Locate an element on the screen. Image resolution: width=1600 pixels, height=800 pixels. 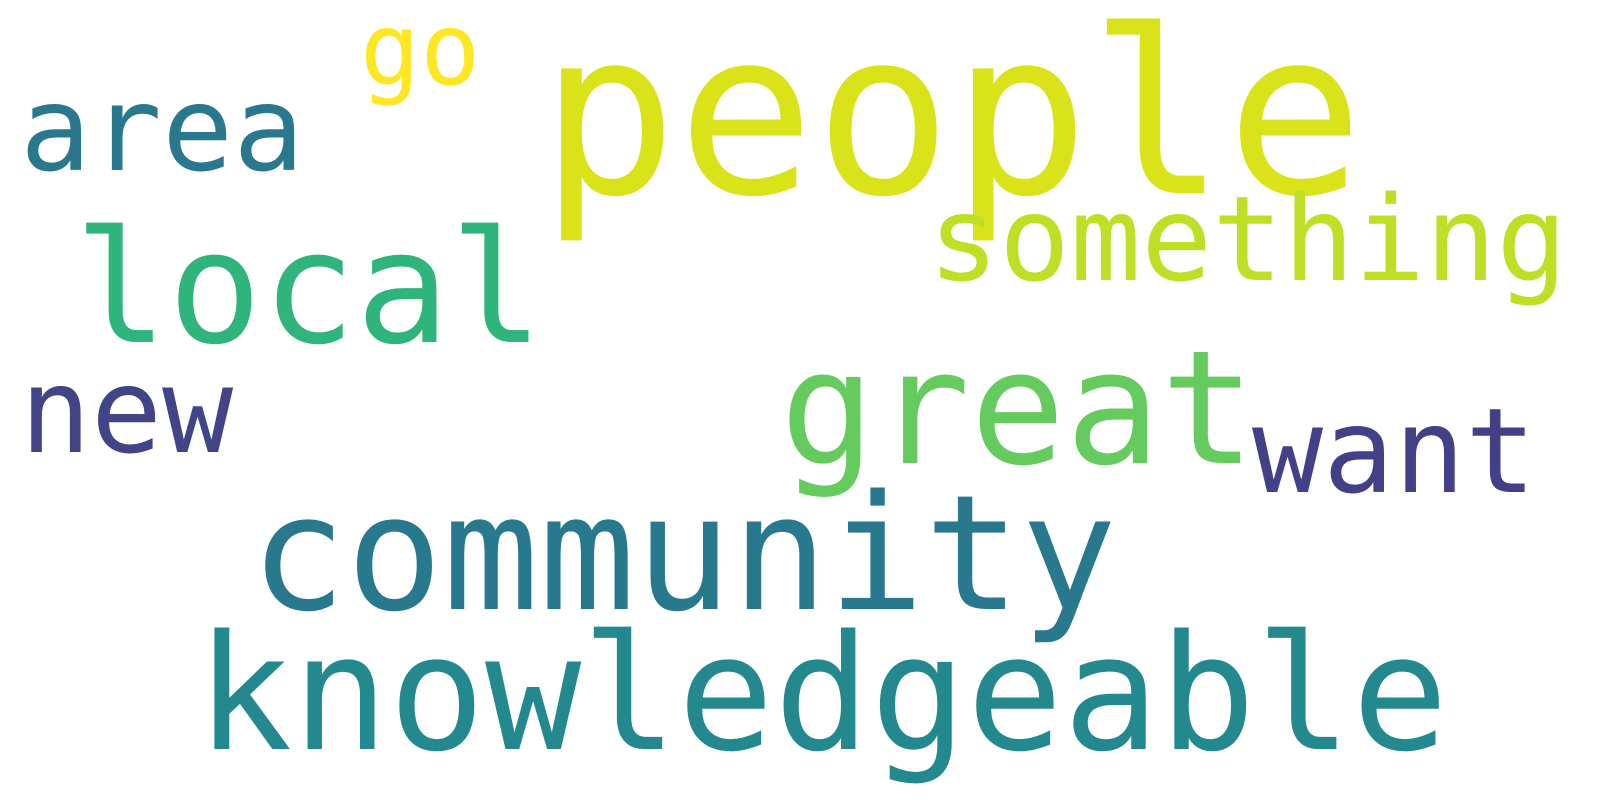
word-community: community is located at coordinates (683, 553).